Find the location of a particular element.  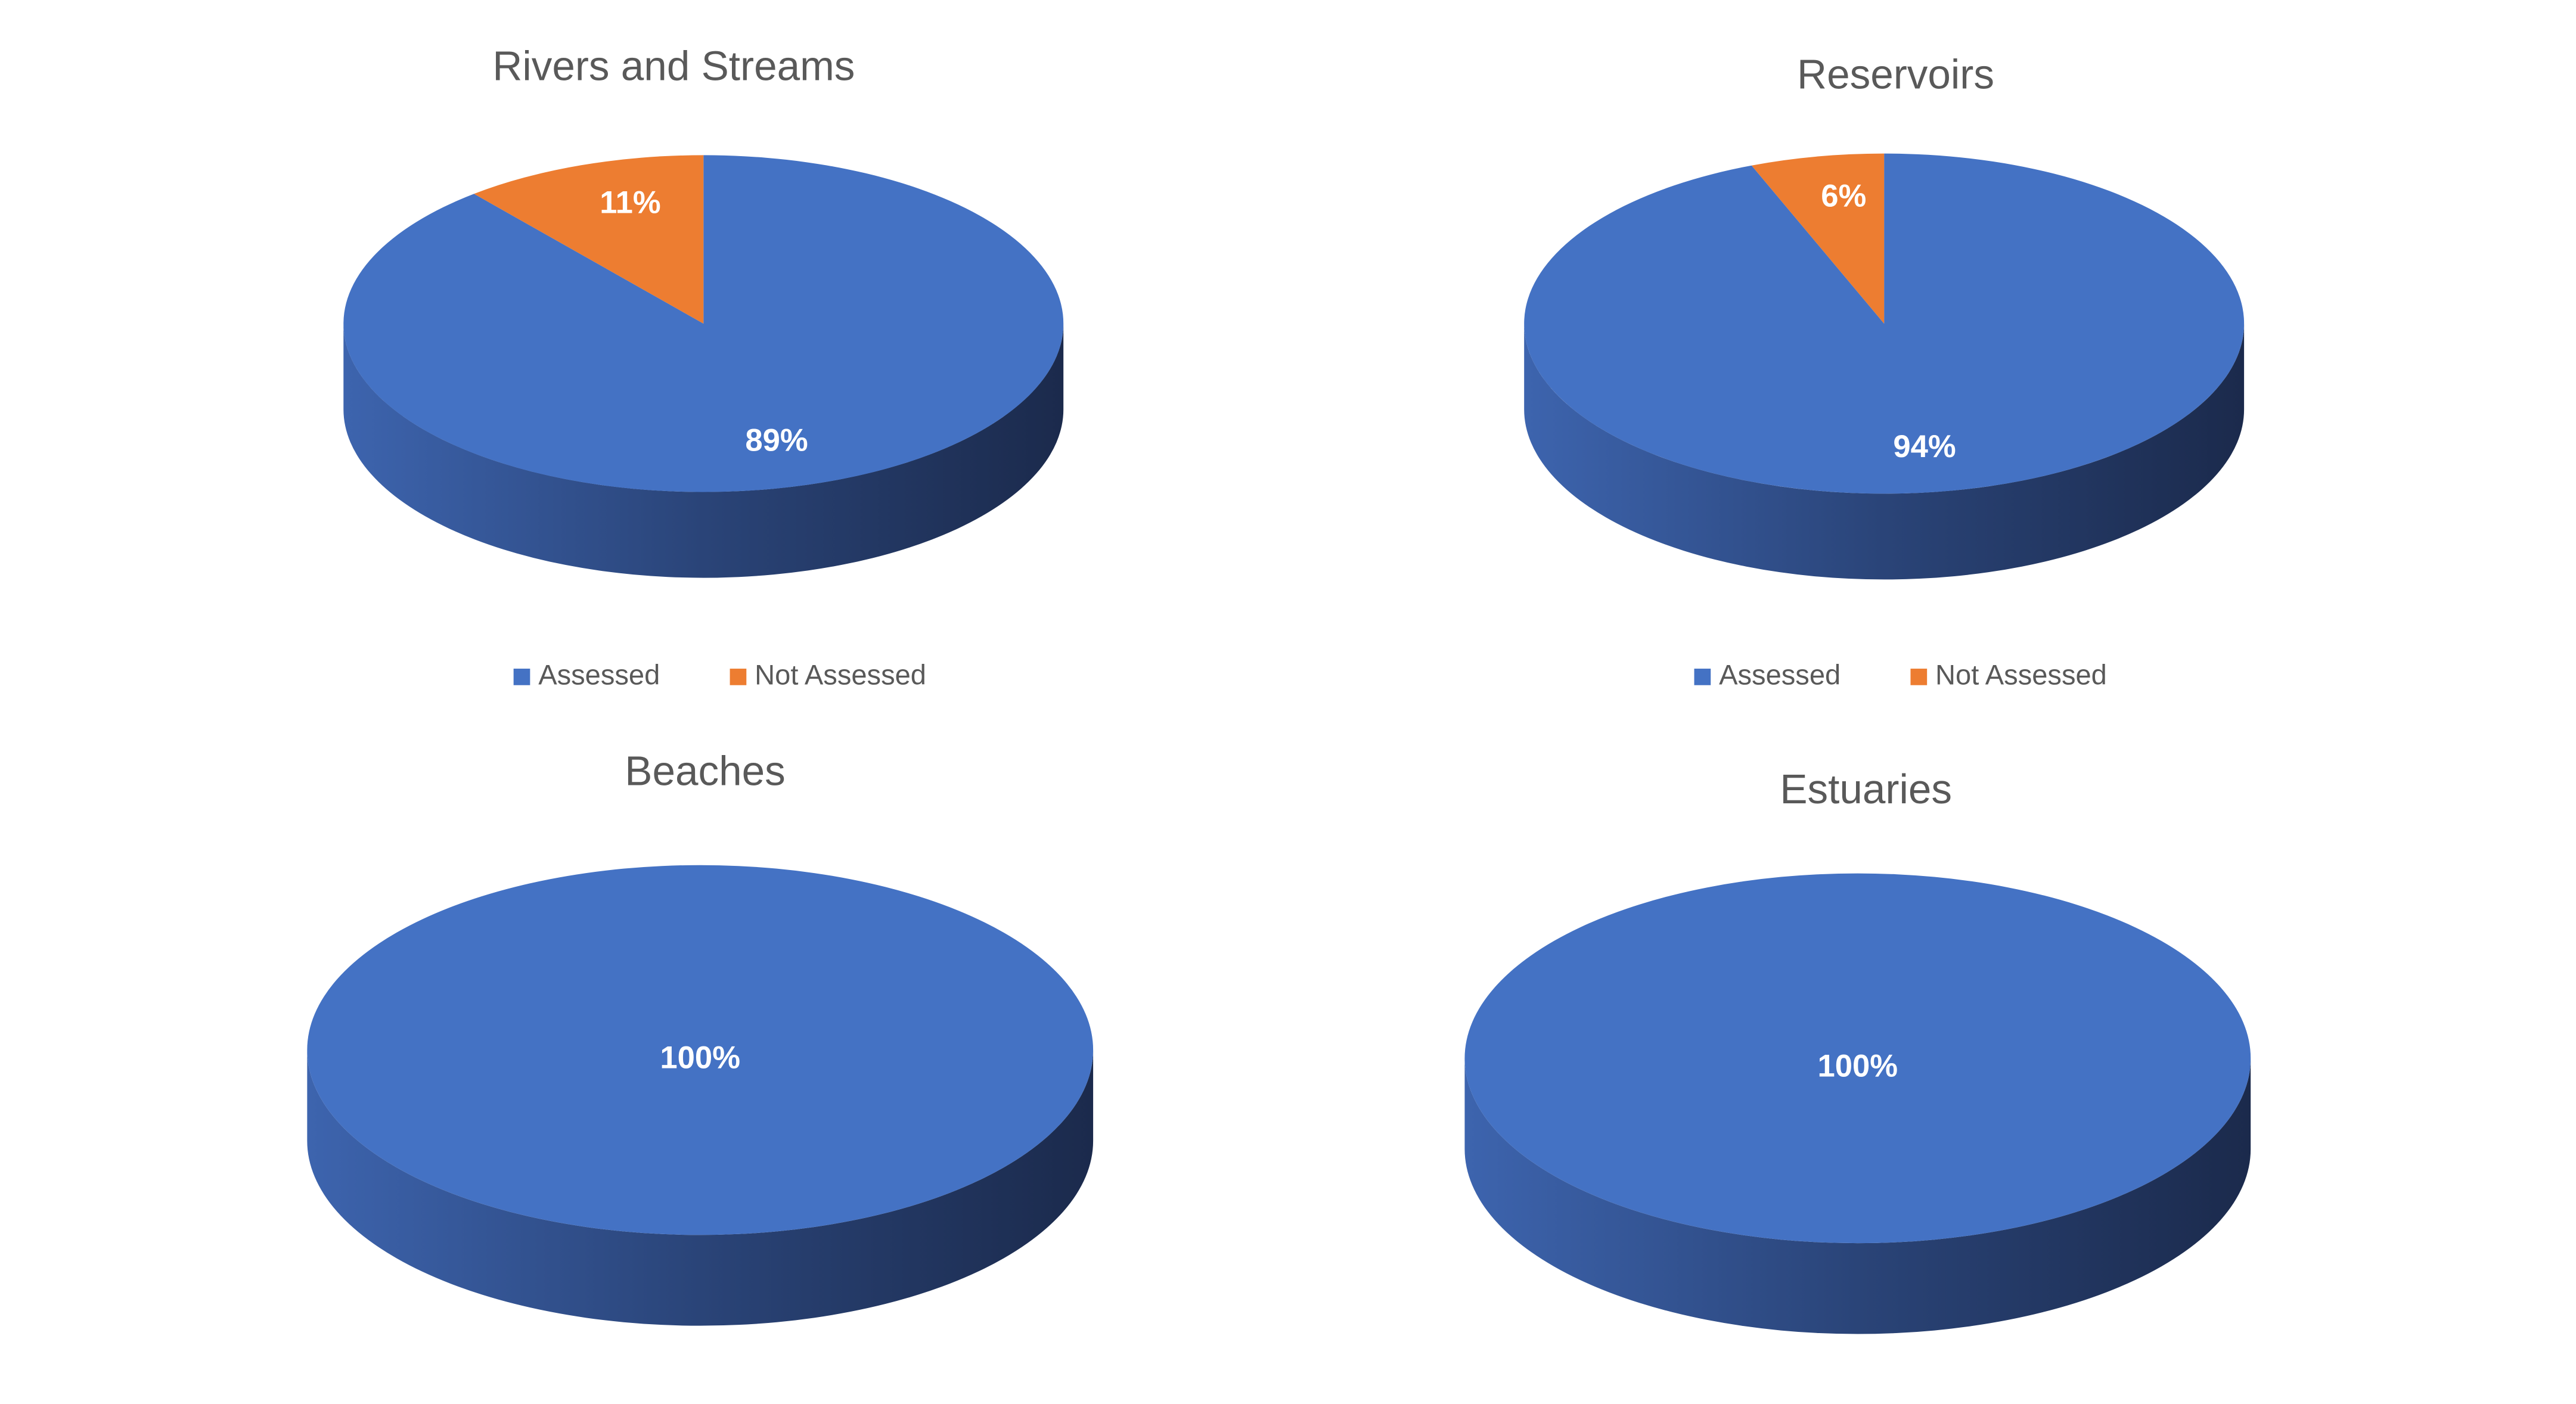

data-label: 94% is located at coordinates (1925, 446).